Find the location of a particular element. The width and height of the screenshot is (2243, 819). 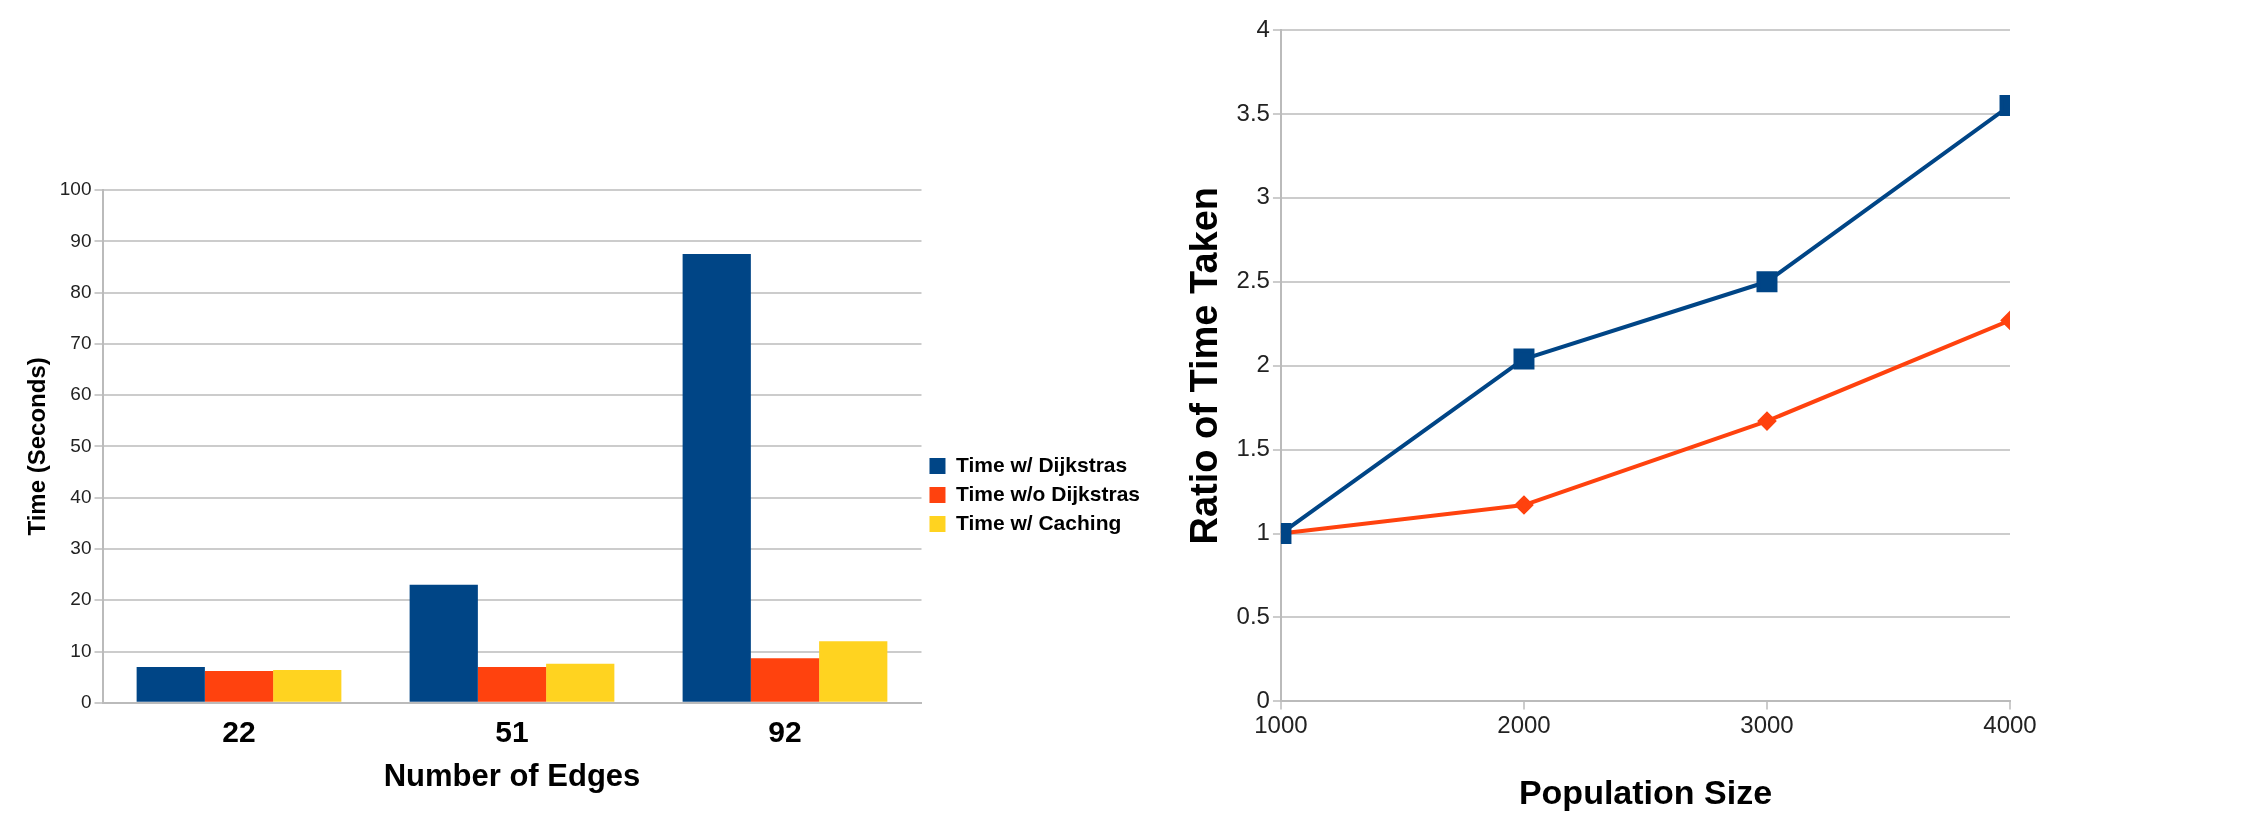

y-tick-label: 80 is located at coordinates (81, 291).